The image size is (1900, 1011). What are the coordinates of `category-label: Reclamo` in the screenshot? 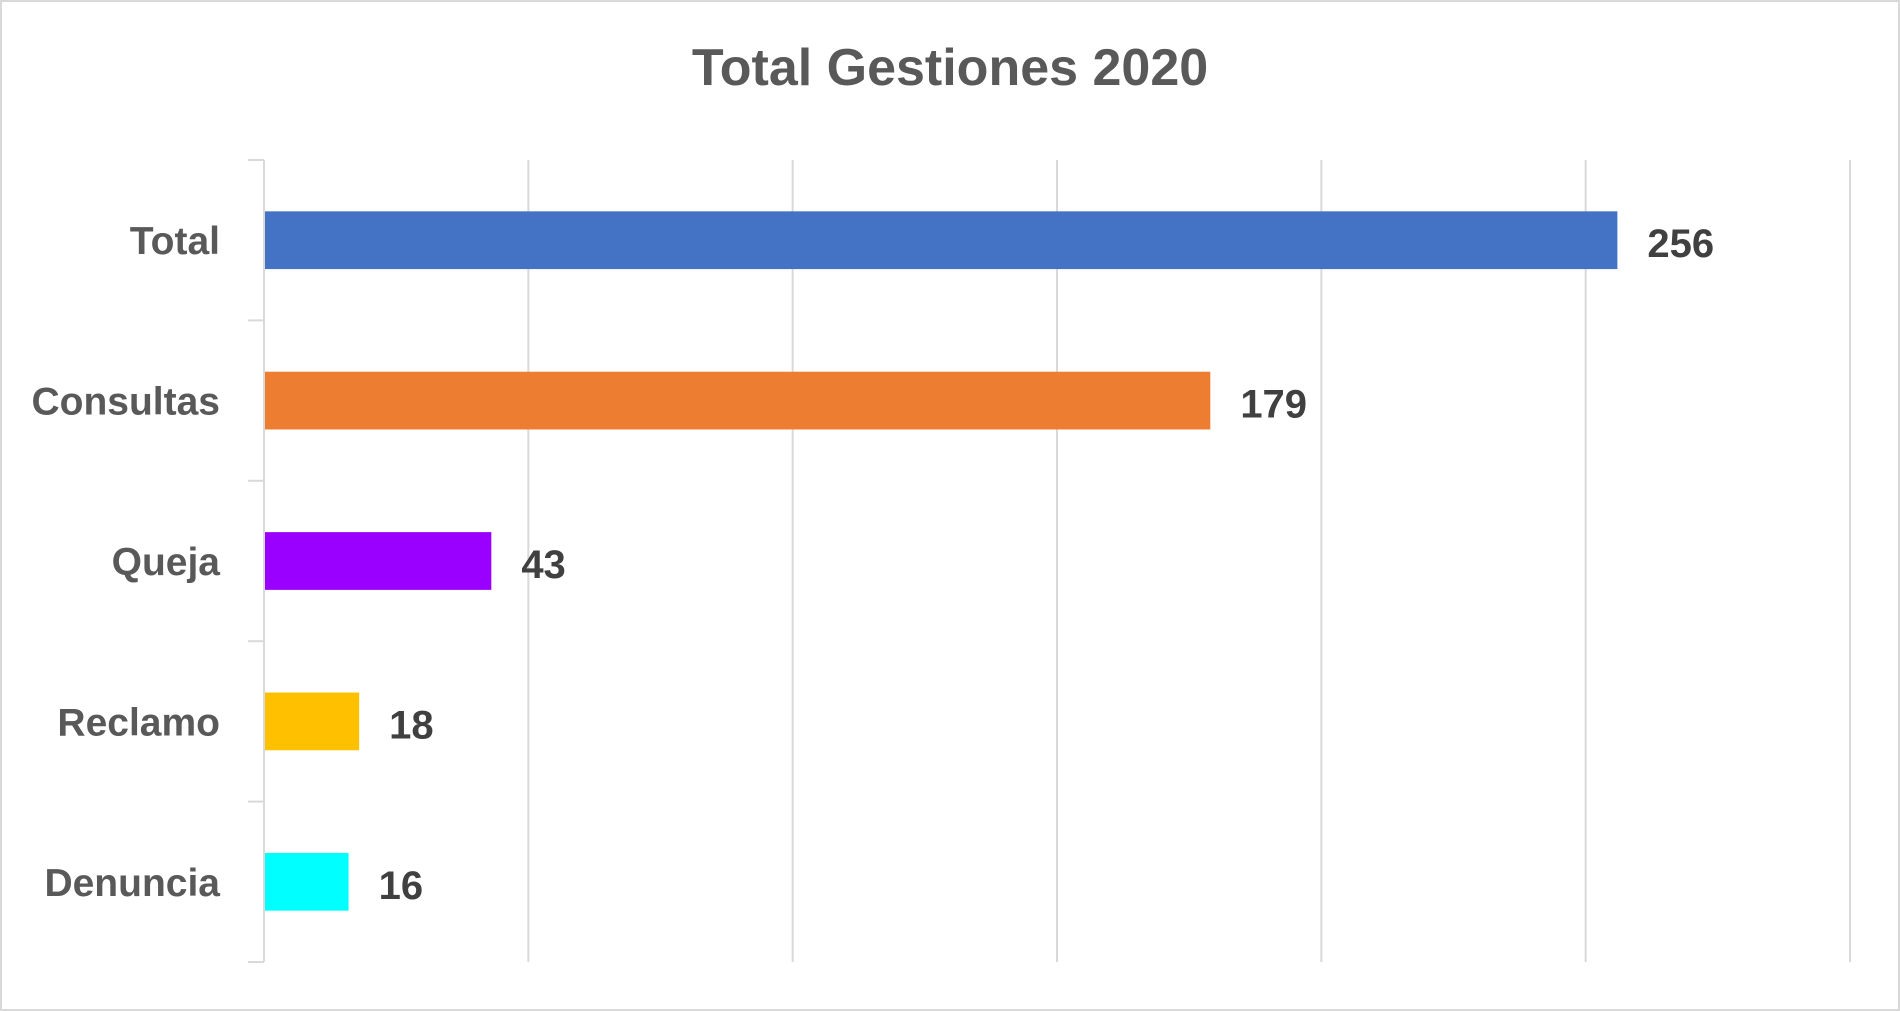 It's located at (138, 722).